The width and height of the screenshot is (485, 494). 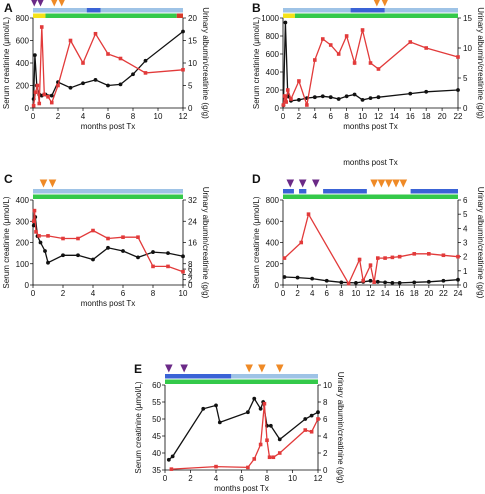 What do you see at coordinates (156, 453) in the screenshot?
I see `y-left-tick-label: 40` at bounding box center [156, 453].